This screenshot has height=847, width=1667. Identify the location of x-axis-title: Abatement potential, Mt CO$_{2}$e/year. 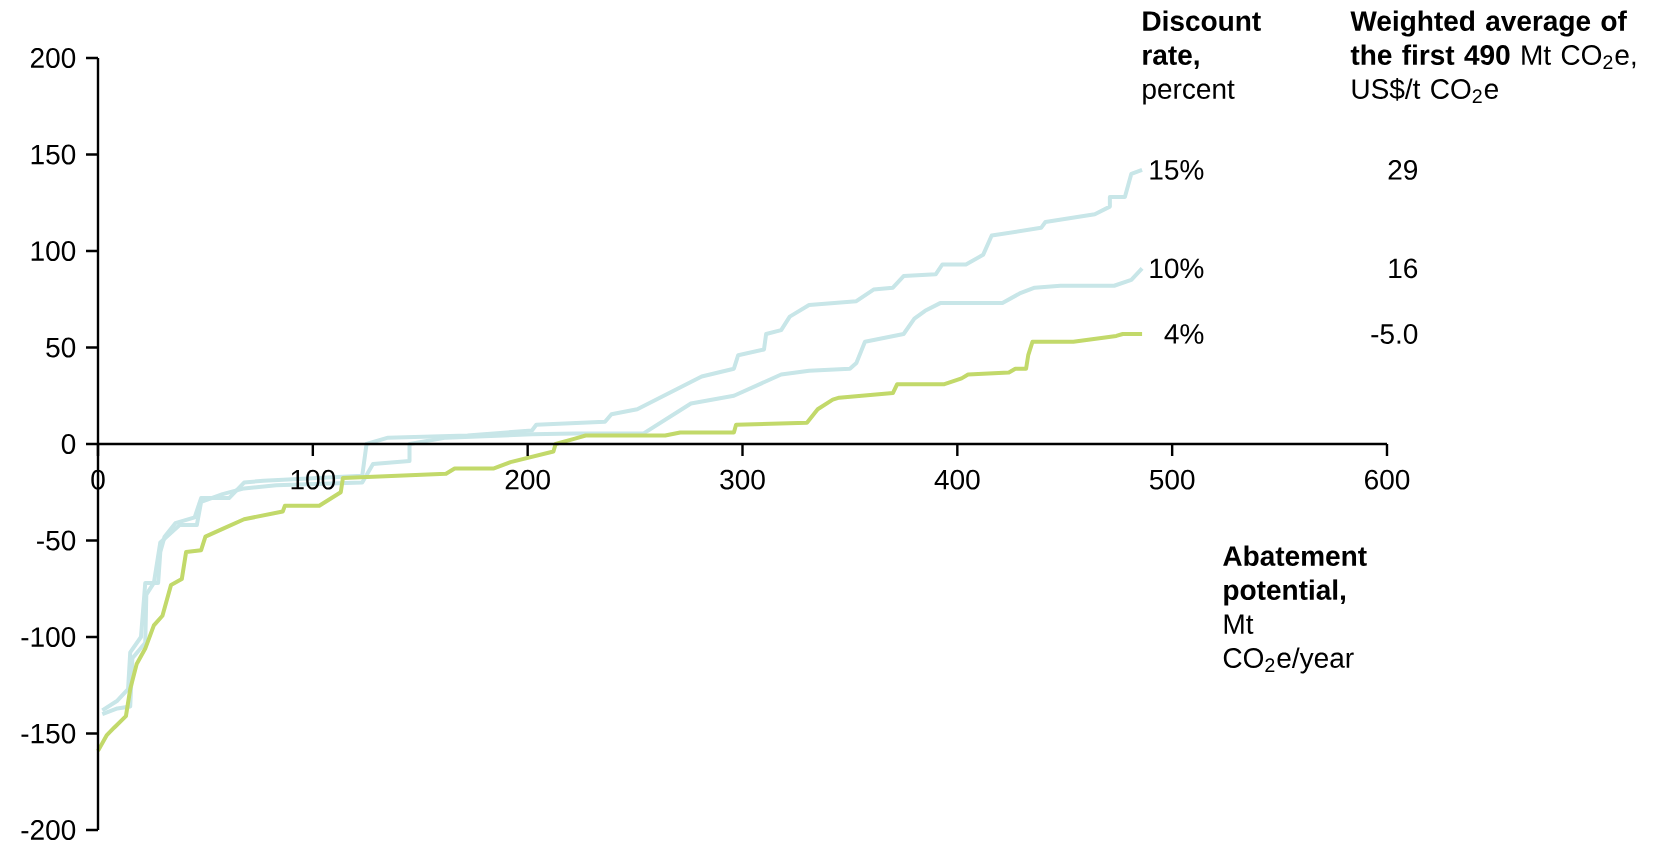
(1295, 609).